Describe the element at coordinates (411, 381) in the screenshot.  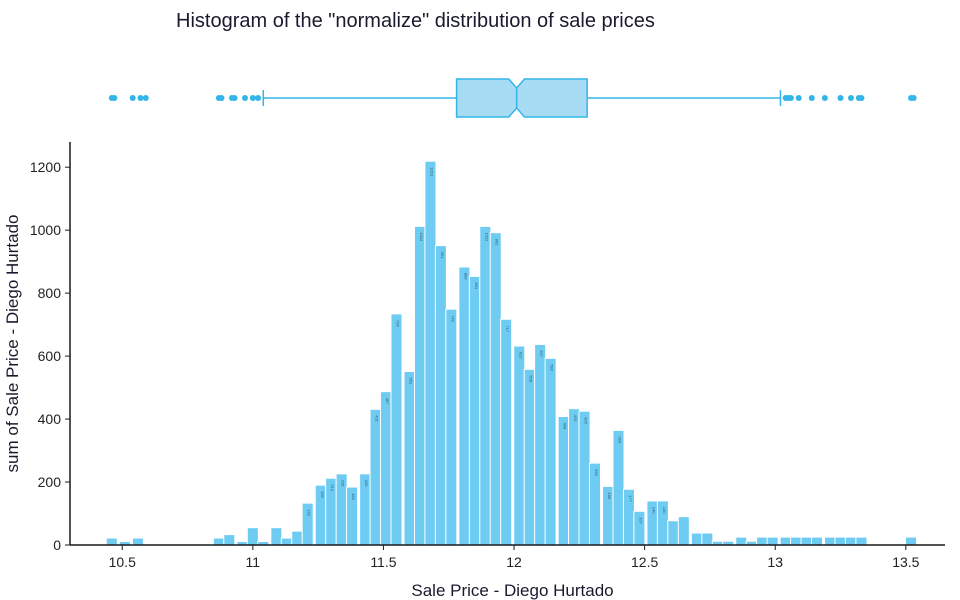
I see `bar-data-label: 551` at that location.